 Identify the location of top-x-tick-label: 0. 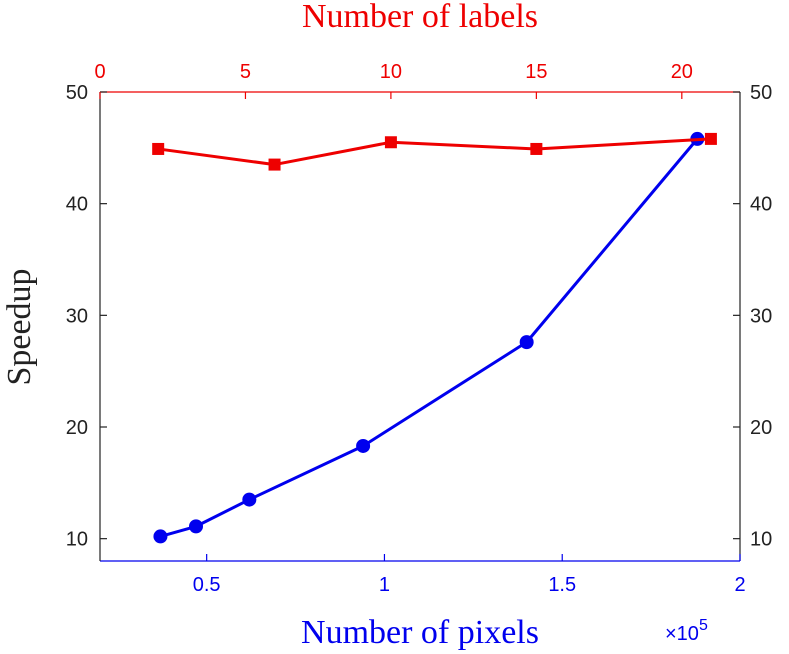
(99, 72).